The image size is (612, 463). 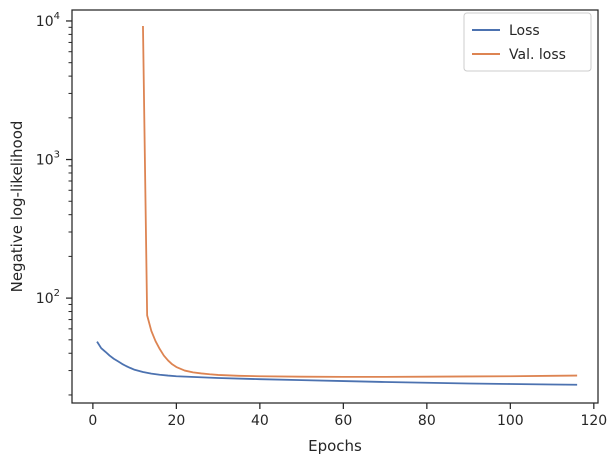 I want to click on x-tick-label: 0, so click(x=92, y=421).